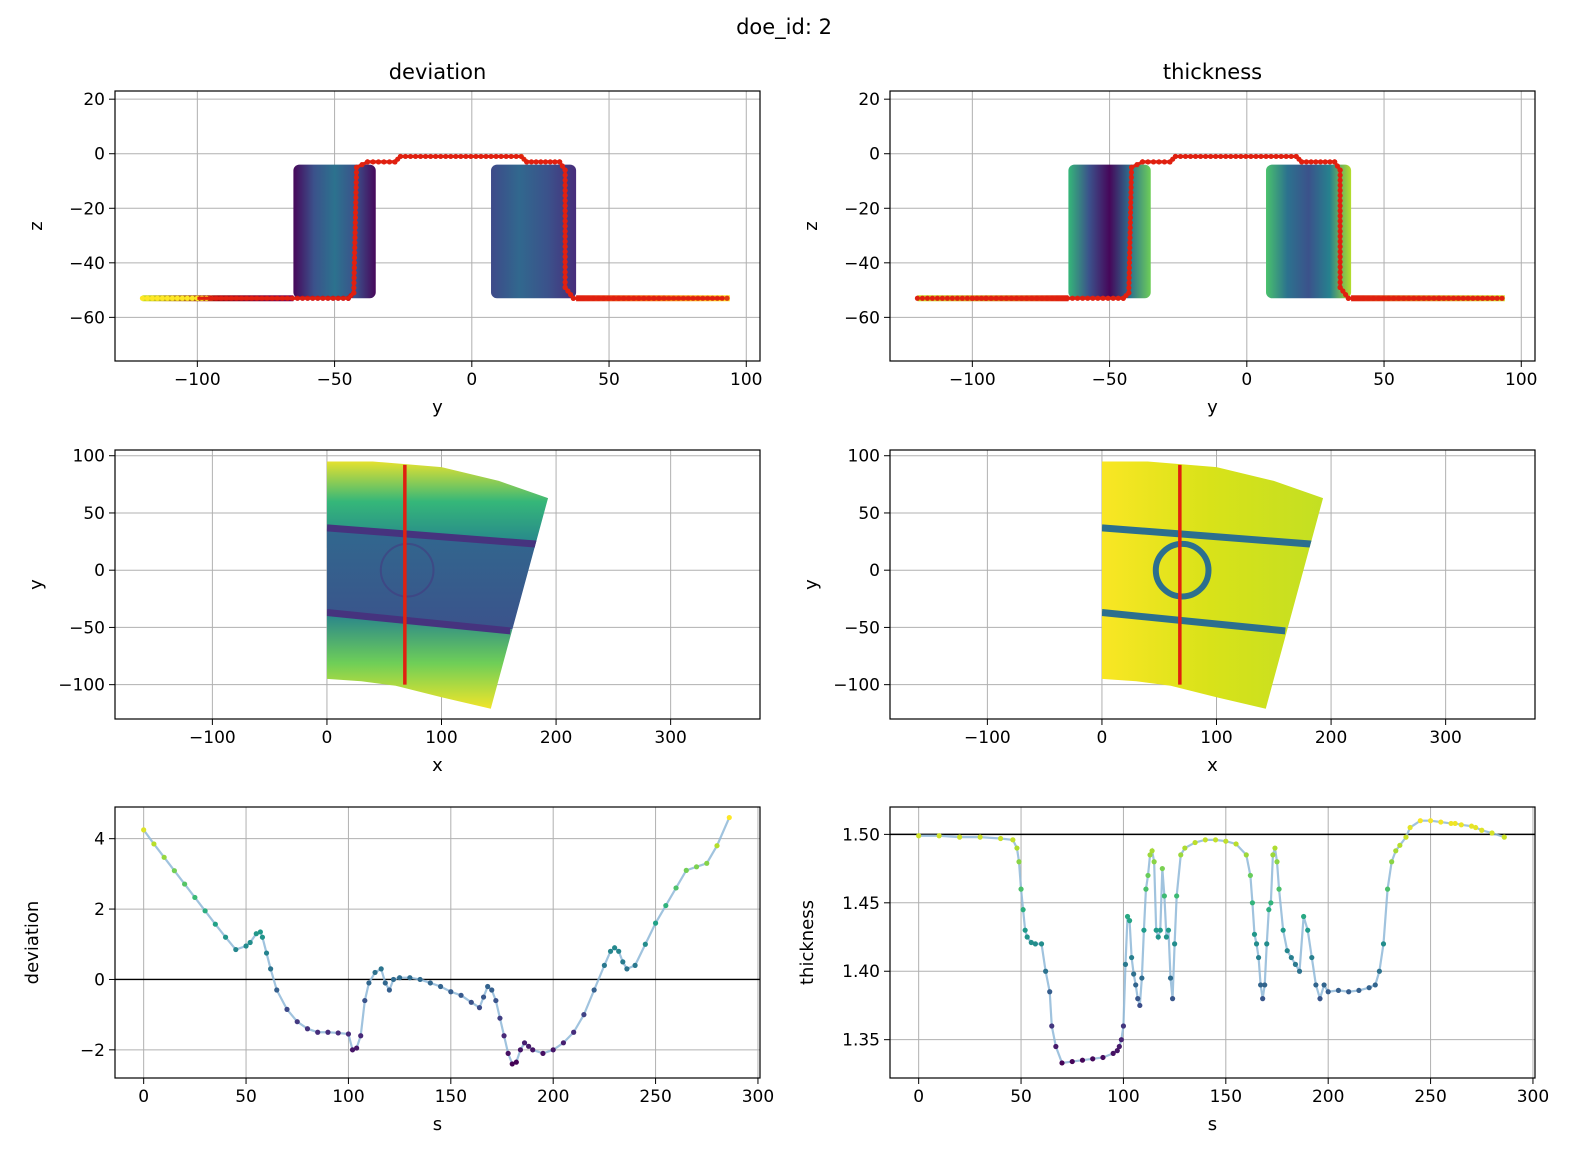 The width and height of the screenshot is (1579, 1164). What do you see at coordinates (334, 231) in the screenshot?
I see `wall-left-wall` at bounding box center [334, 231].